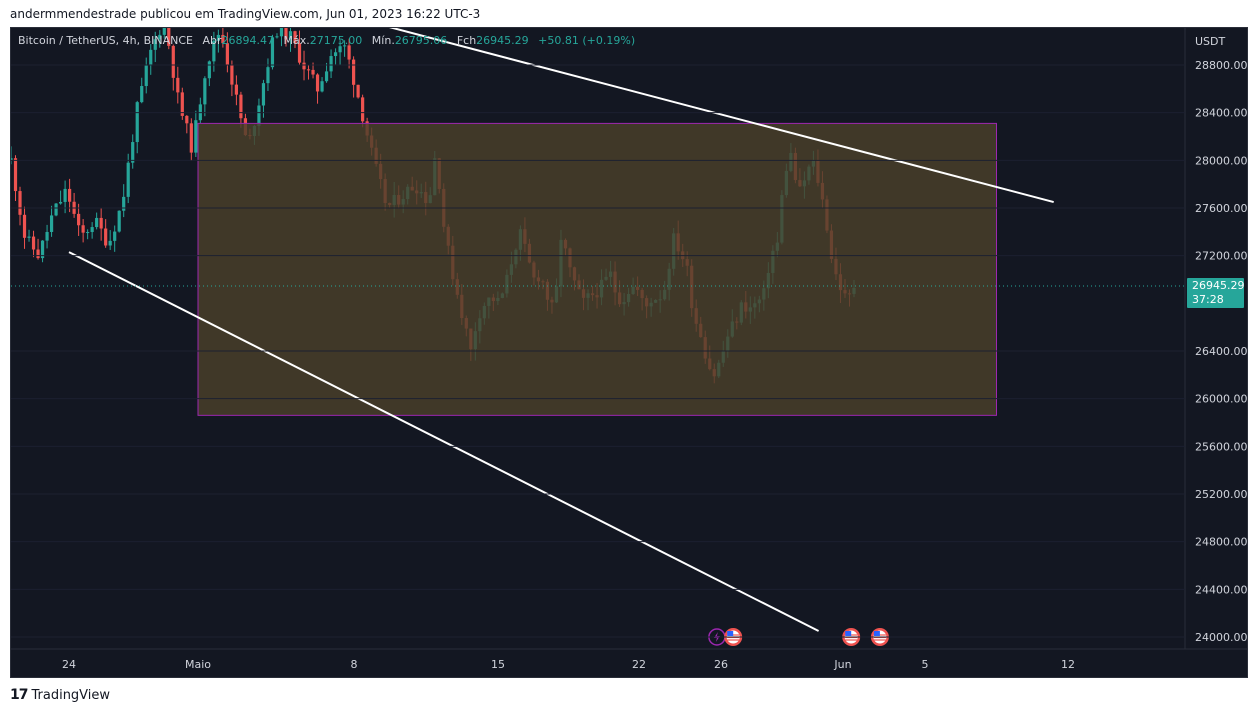 Image resolution: width=1259 pixels, height=713 pixels. I want to click on y-tick-label: 26000.00, so click(1221, 399).